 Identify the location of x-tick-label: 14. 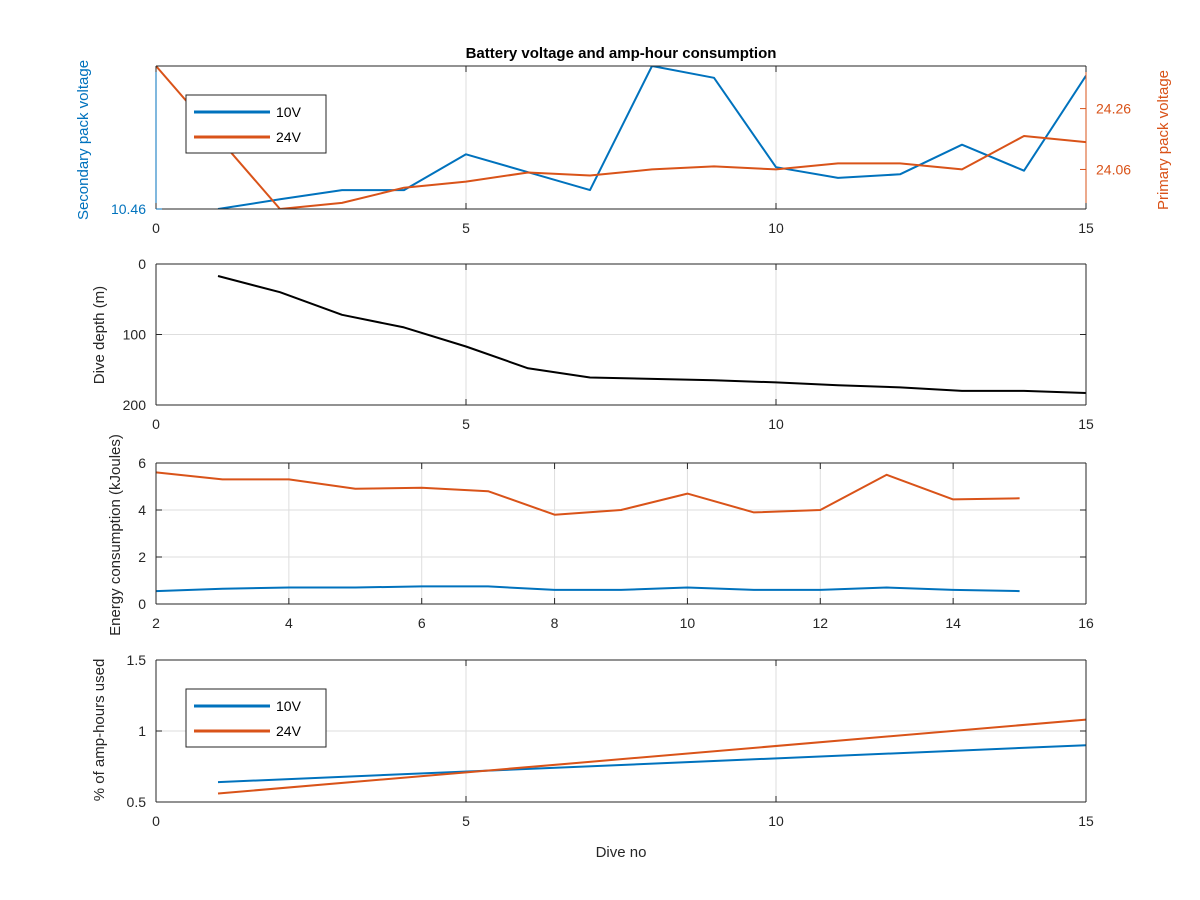
(953, 623).